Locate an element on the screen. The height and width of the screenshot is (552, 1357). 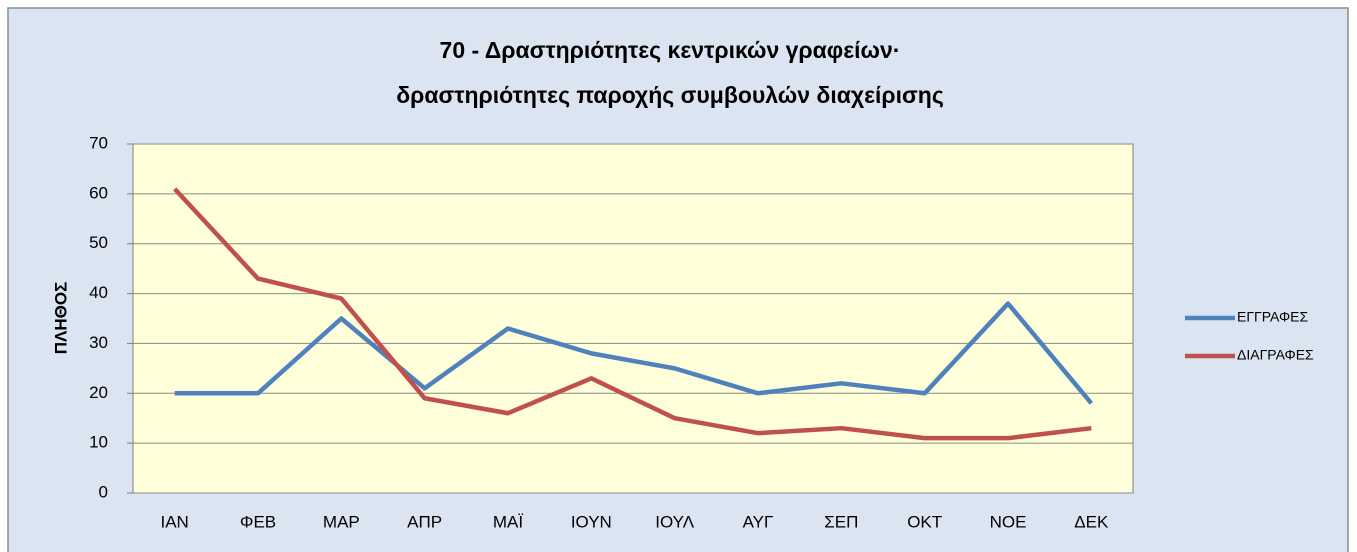
x-tick-label: ΙΟΥΝ is located at coordinates (591, 521).